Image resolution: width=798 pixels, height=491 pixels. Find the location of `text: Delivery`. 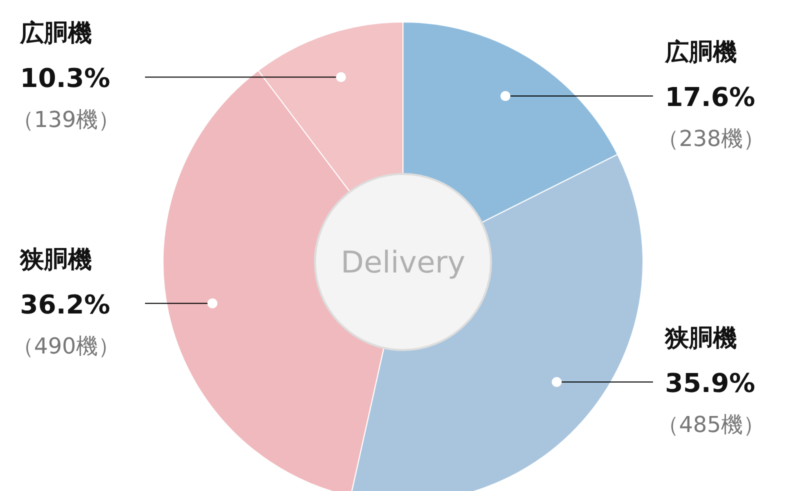

text: Delivery is located at coordinates (403, 263).